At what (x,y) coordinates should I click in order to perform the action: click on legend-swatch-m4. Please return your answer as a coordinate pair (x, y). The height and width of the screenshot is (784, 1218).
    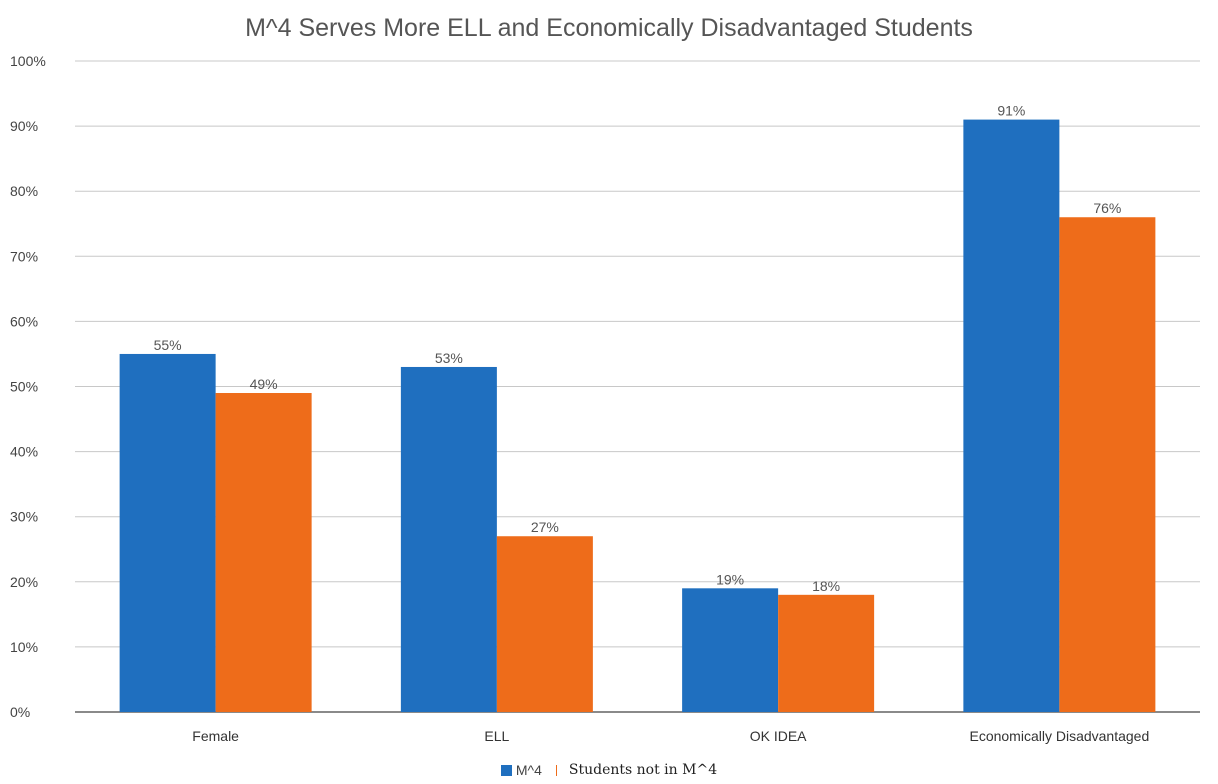
    Looking at the image, I should click on (506, 770).